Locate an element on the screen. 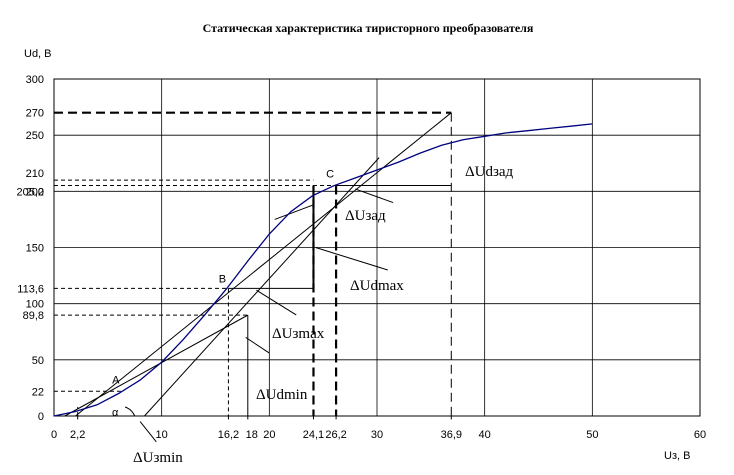 This screenshot has height=475, width=734. y-mark-label: 205,2 is located at coordinates (30, 192).